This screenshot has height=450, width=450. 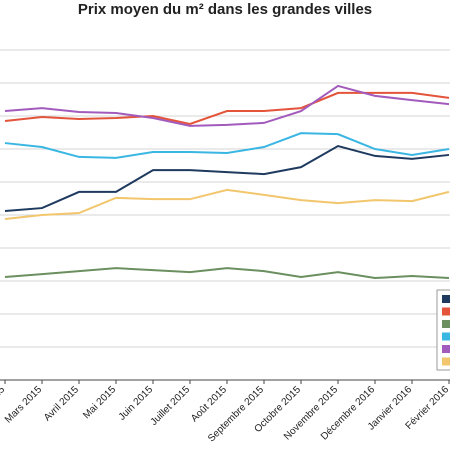 I want to click on x-tick-label: Mai 2015, so click(x=99, y=402).